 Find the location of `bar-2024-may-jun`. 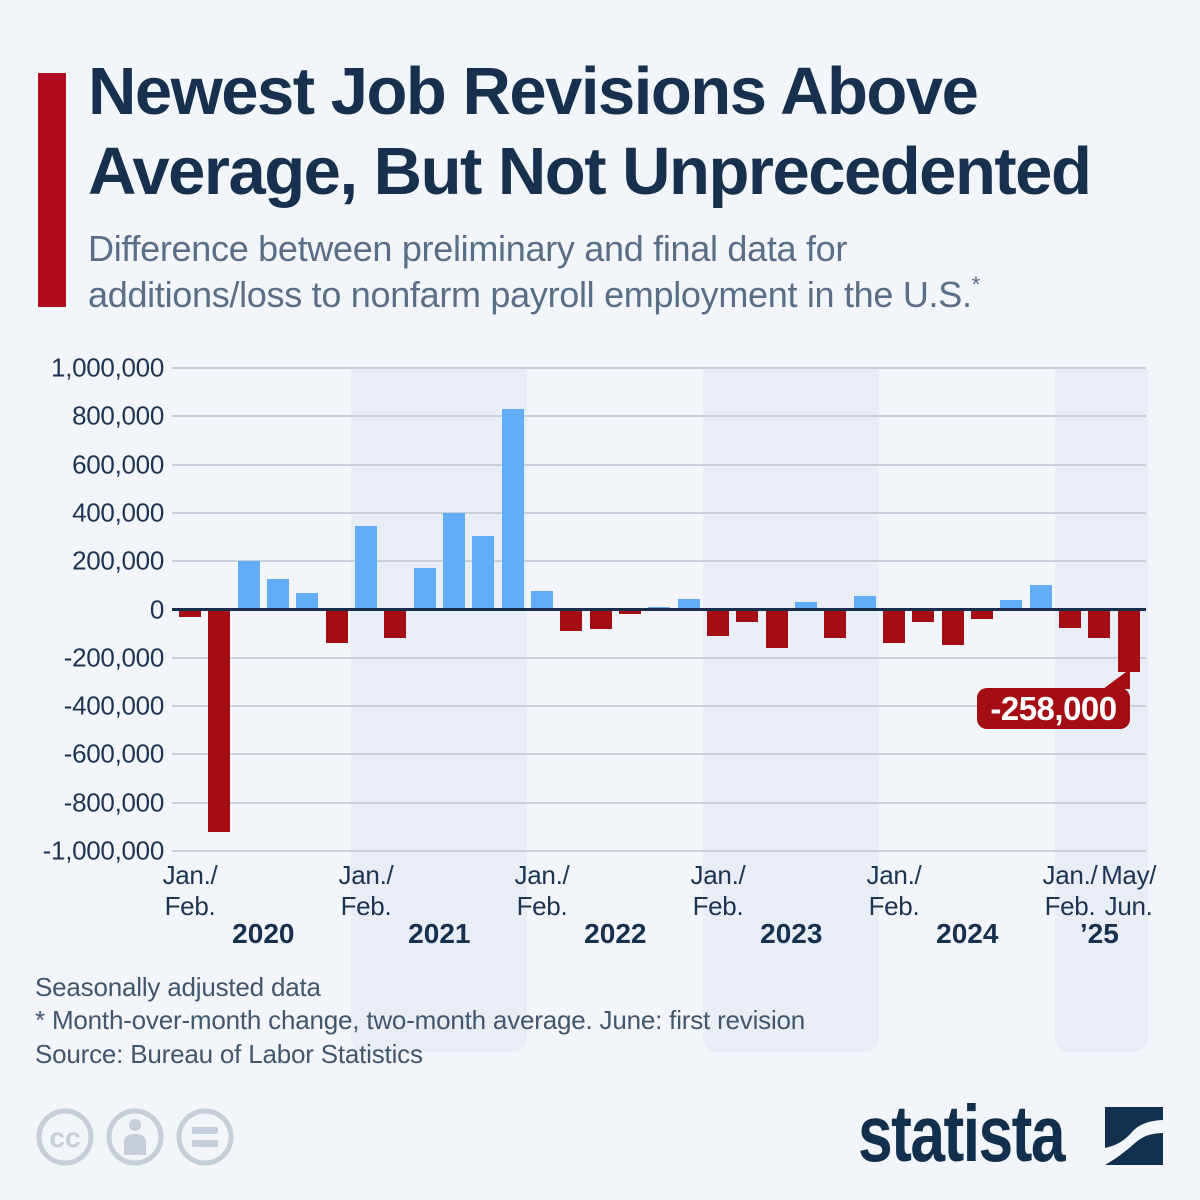

bar-2024-may-jun is located at coordinates (952, 627).